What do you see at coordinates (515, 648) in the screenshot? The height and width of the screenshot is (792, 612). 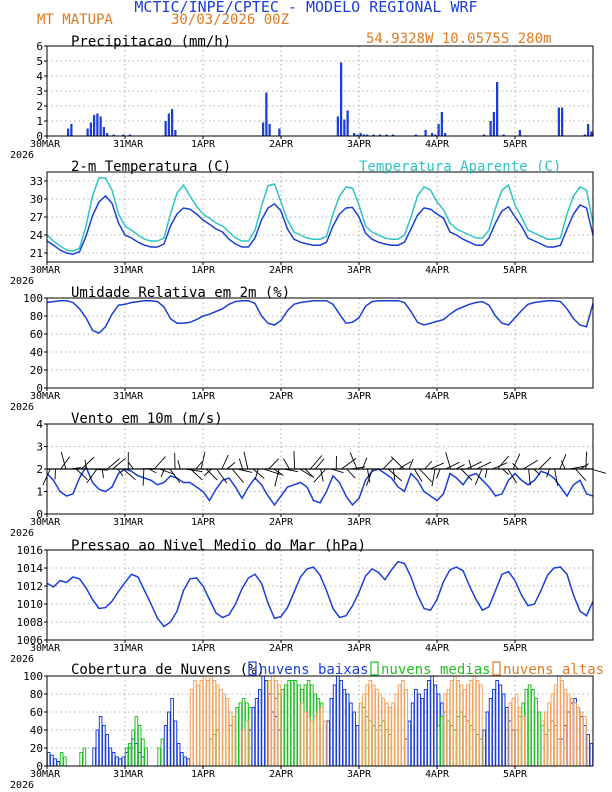 I see `x-tick-label: 5APR` at bounding box center [515, 648].